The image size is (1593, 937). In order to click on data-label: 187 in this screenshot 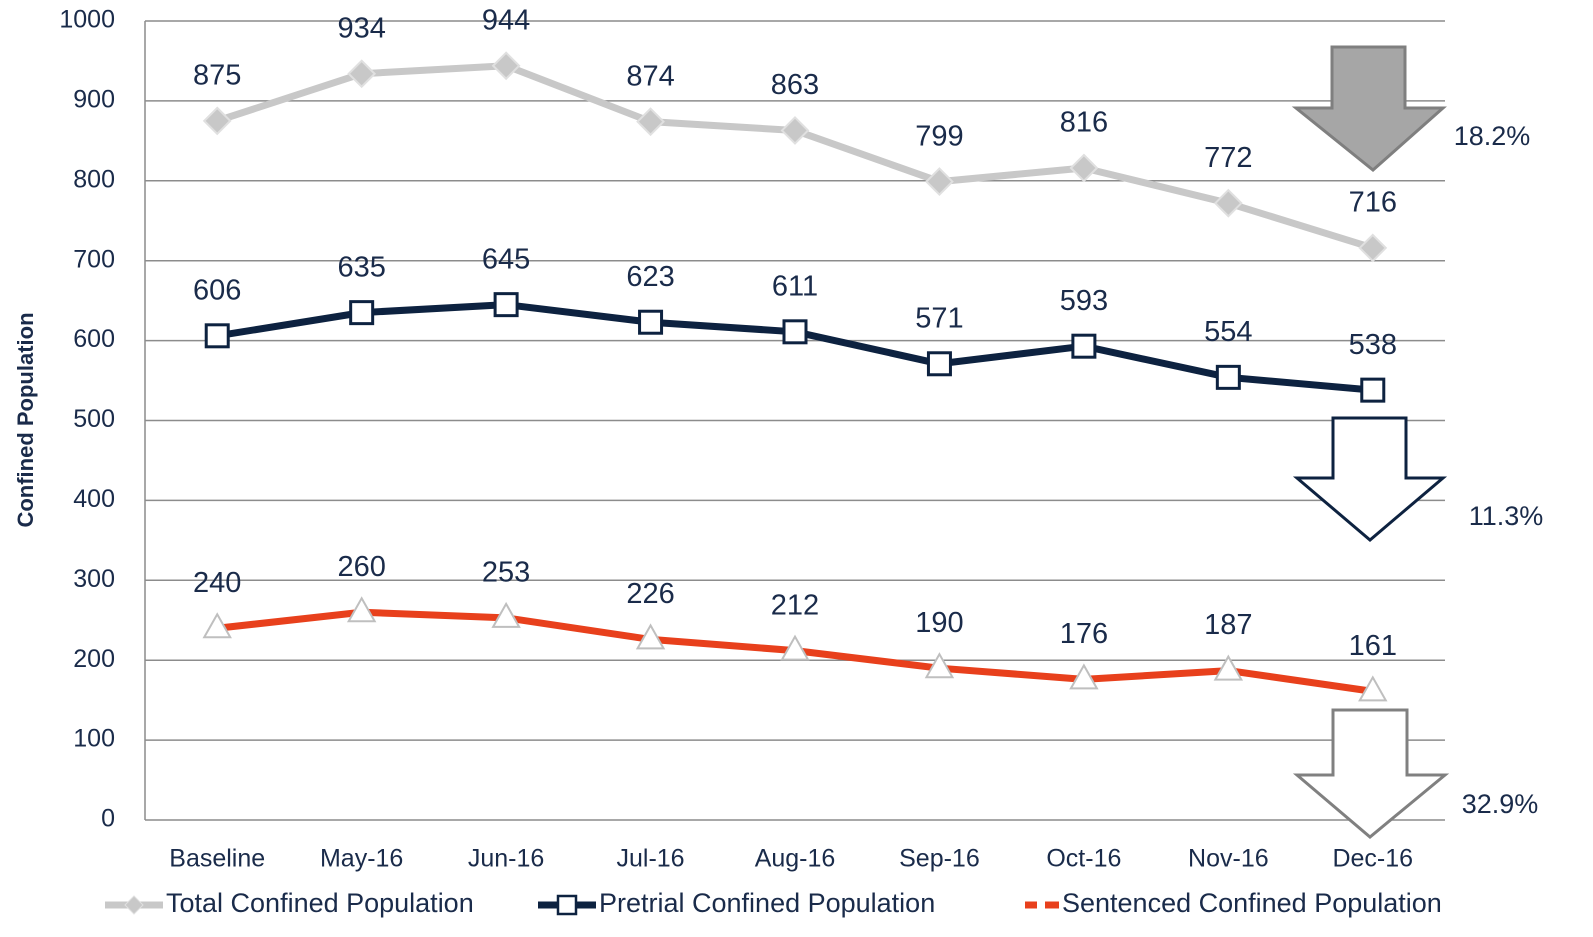, I will do `click(1228, 625)`.